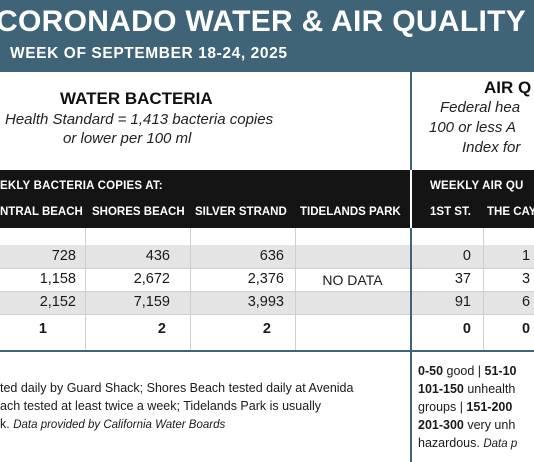 Image resolution: width=534 pixels, height=462 pixels. I want to click on section-divider-top, so click(411, 120).